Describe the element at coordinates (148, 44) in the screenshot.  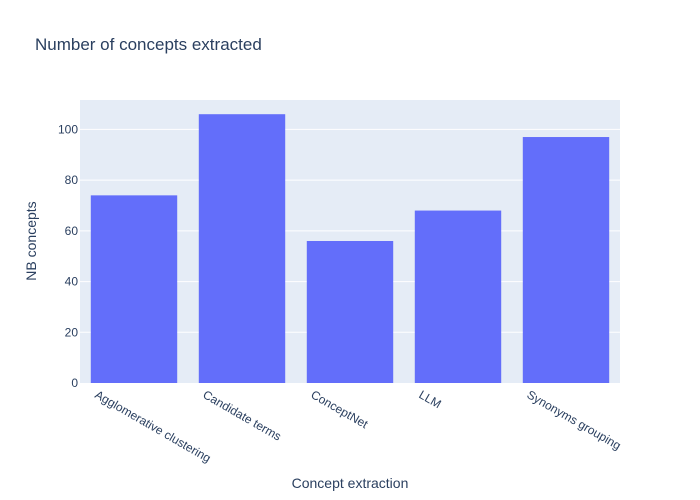
I see `chart-title: Number of concepts extracted` at that location.